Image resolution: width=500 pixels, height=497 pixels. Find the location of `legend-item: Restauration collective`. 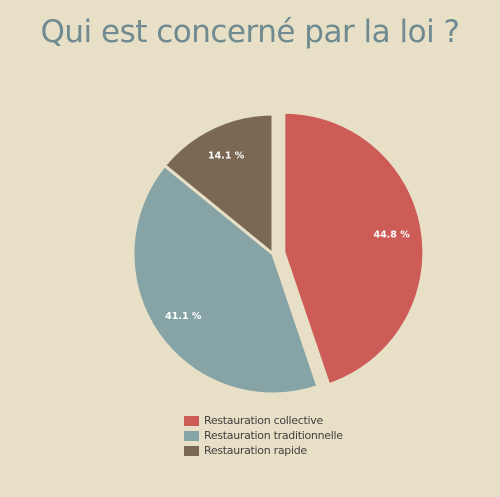

legend-item: Restauration collective is located at coordinates (263, 420).